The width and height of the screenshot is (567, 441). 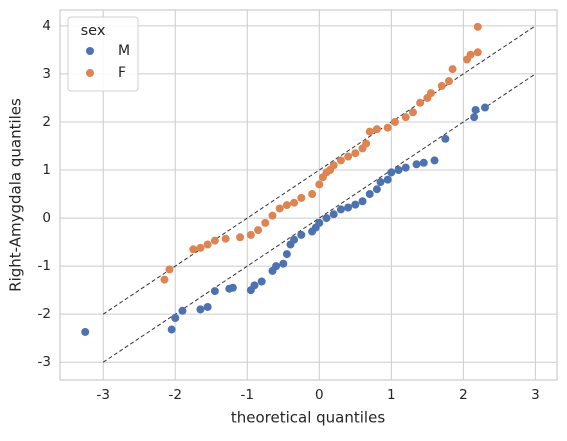 I want to click on x-tick-label: 1, so click(x=391, y=395).